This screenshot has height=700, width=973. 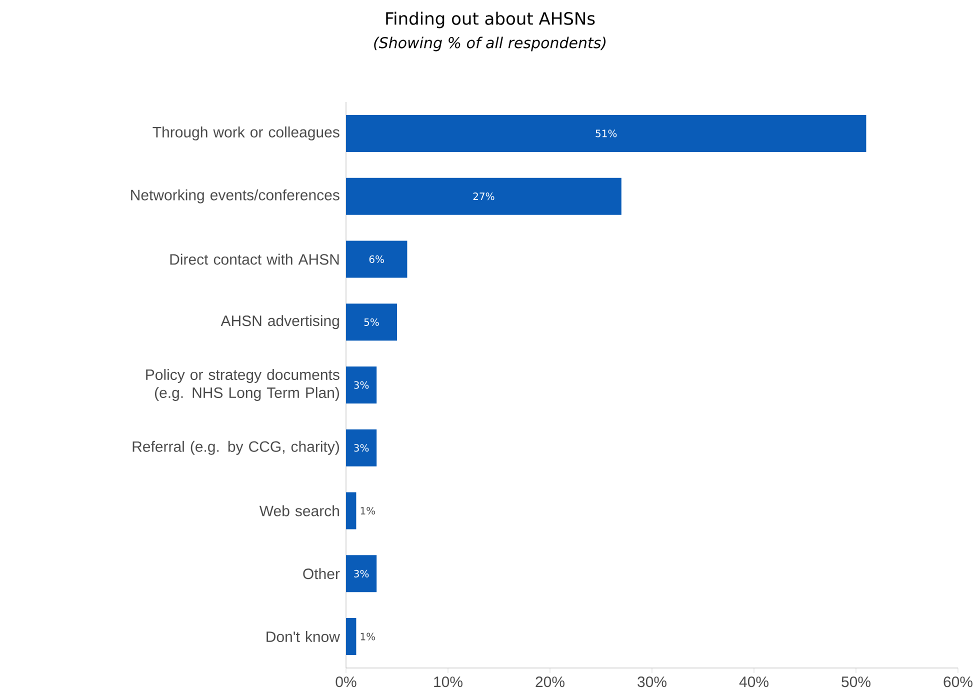 What do you see at coordinates (346, 682) in the screenshot?
I see `x-tick-label: 0%` at bounding box center [346, 682].